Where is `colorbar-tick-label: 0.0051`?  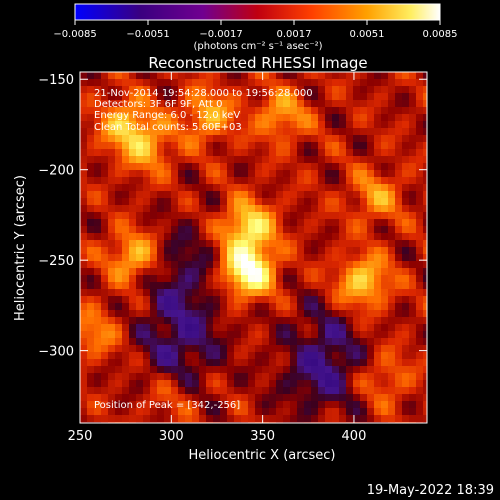 colorbar-tick-label: 0.0051 is located at coordinates (367, 34).